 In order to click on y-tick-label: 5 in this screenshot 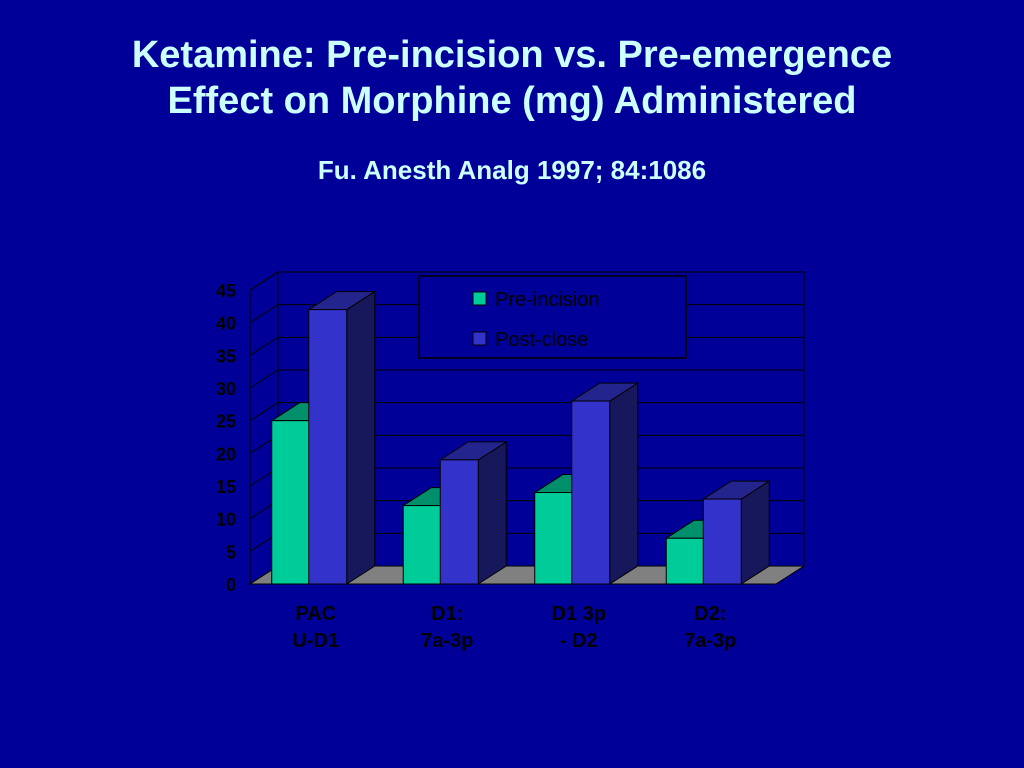, I will do `click(231, 552)`.